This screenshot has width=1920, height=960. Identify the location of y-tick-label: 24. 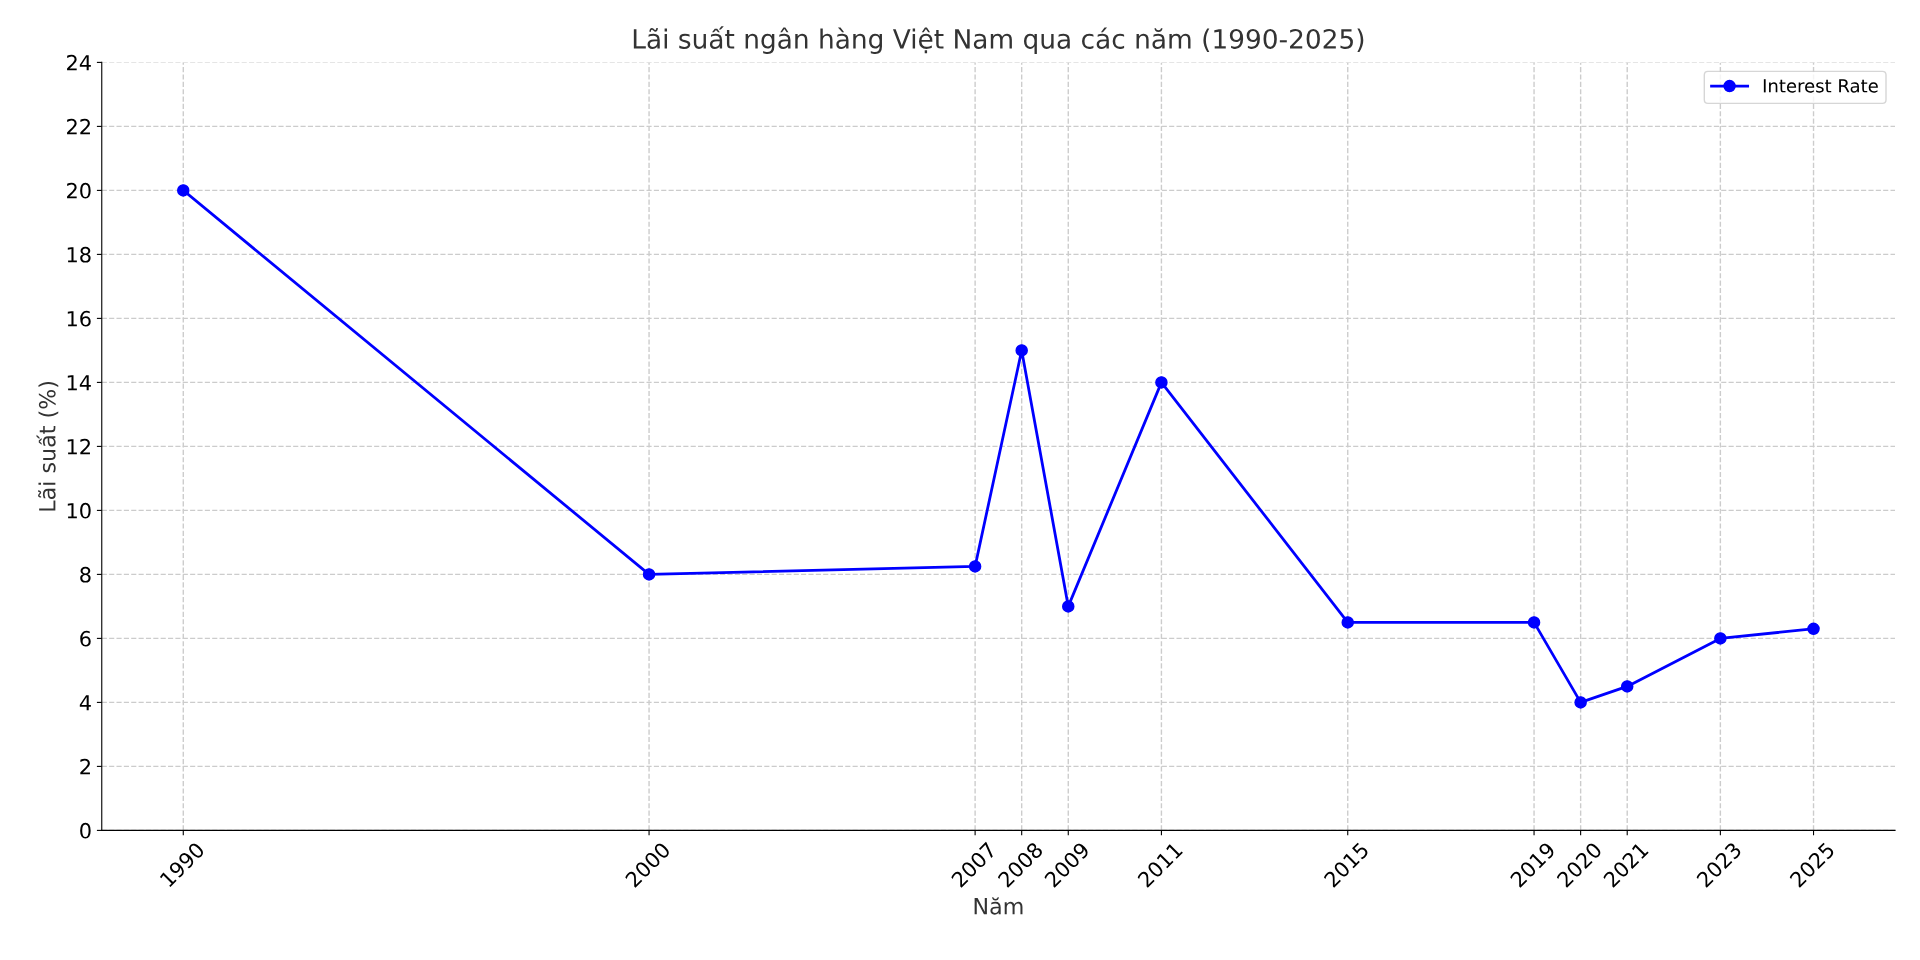
(79, 62).